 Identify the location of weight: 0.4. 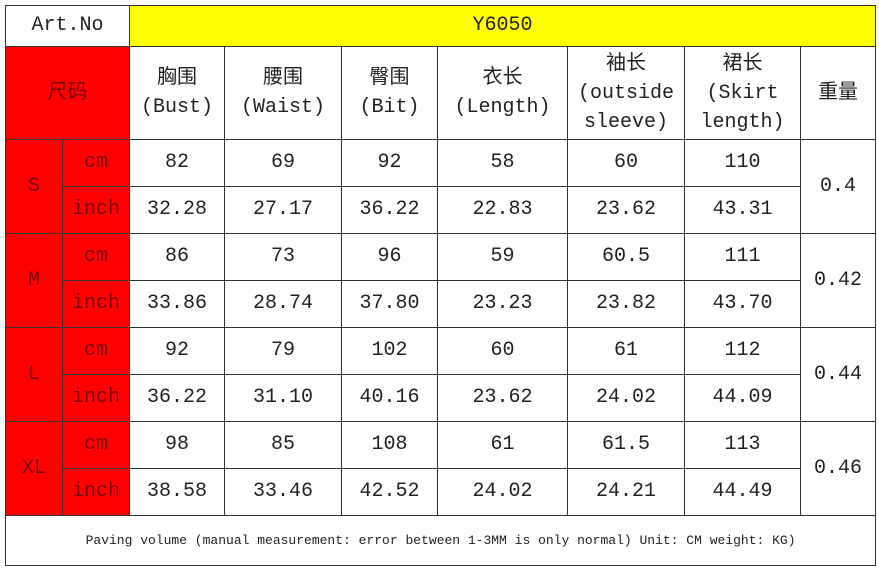
(838, 186).